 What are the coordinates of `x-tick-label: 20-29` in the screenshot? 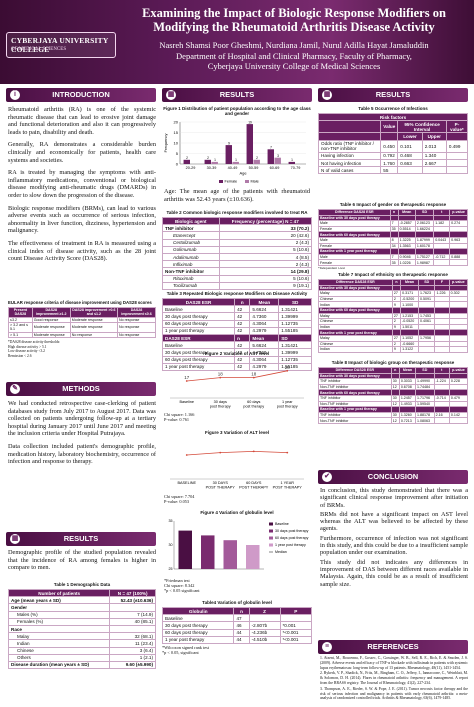 It's located at (191, 168).